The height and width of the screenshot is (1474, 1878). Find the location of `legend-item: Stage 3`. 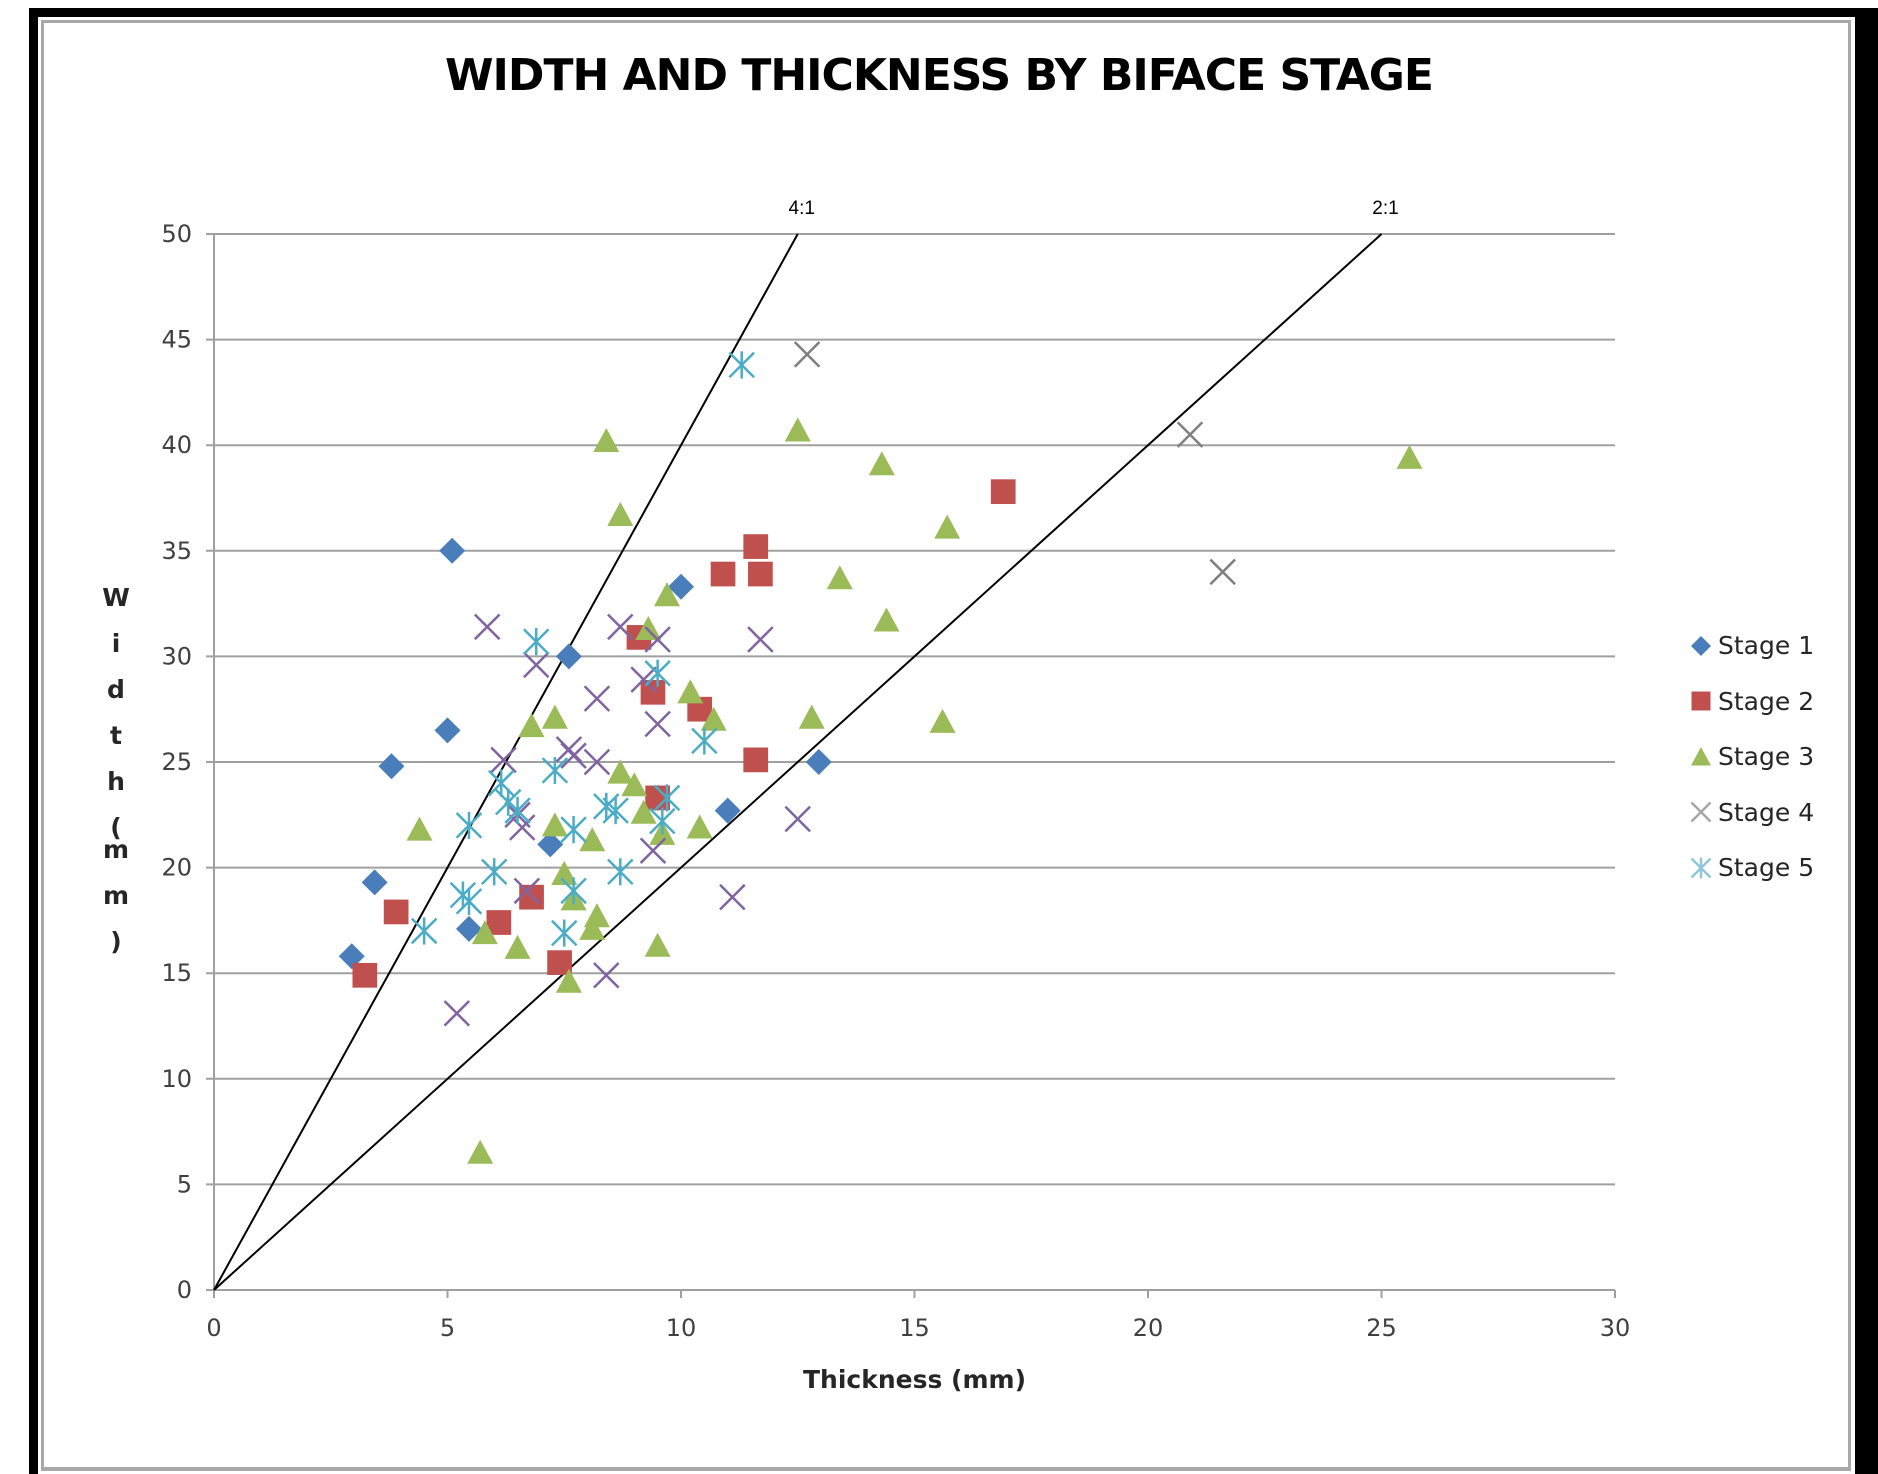

legend-item: Stage 3 is located at coordinates (1751, 757).